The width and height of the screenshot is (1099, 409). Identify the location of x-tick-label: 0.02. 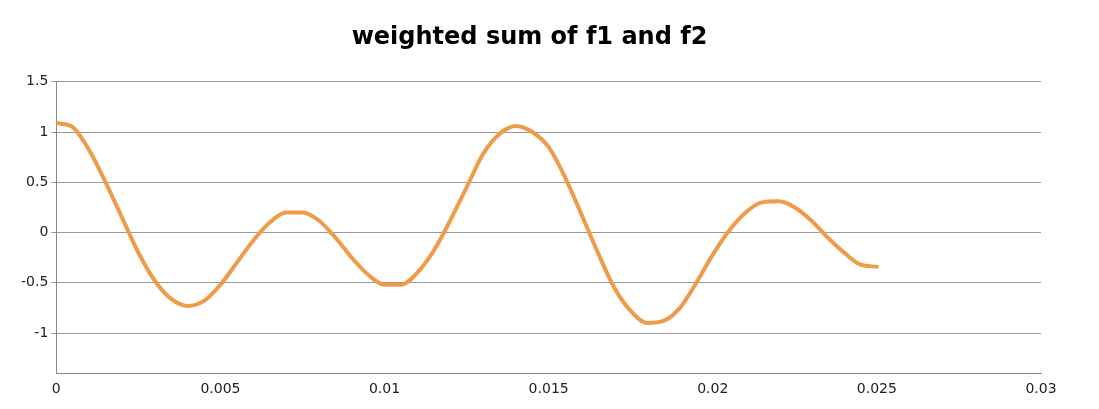
(713, 388).